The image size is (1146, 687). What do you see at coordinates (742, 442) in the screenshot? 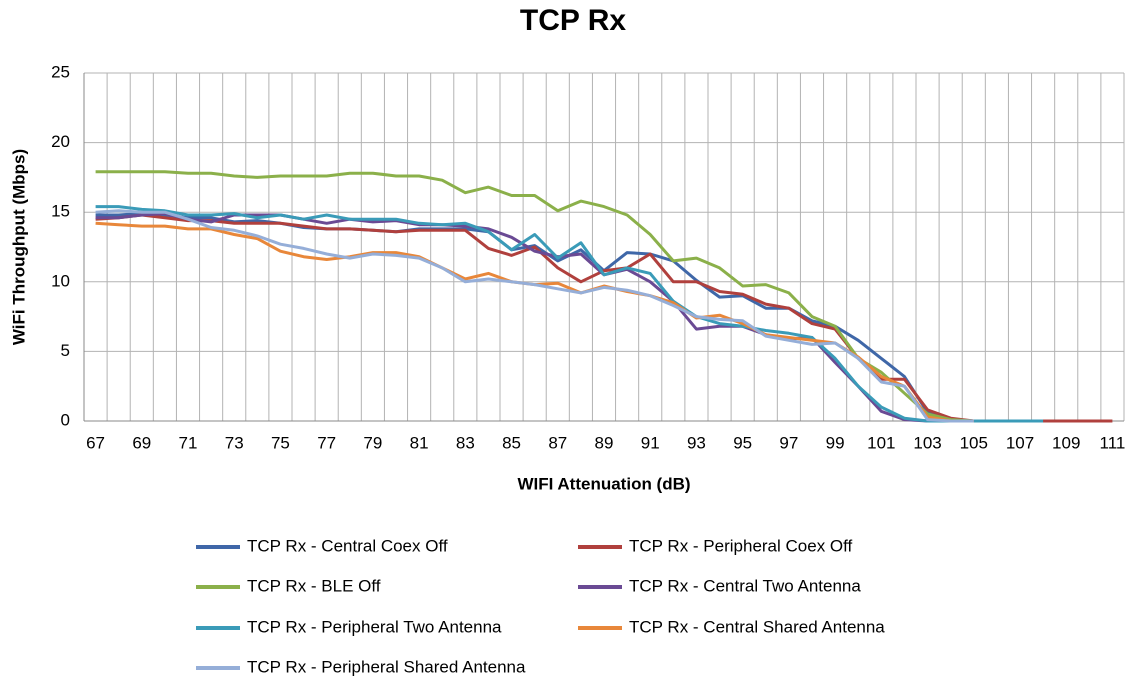
I see `x-tick-label: 95` at bounding box center [742, 442].